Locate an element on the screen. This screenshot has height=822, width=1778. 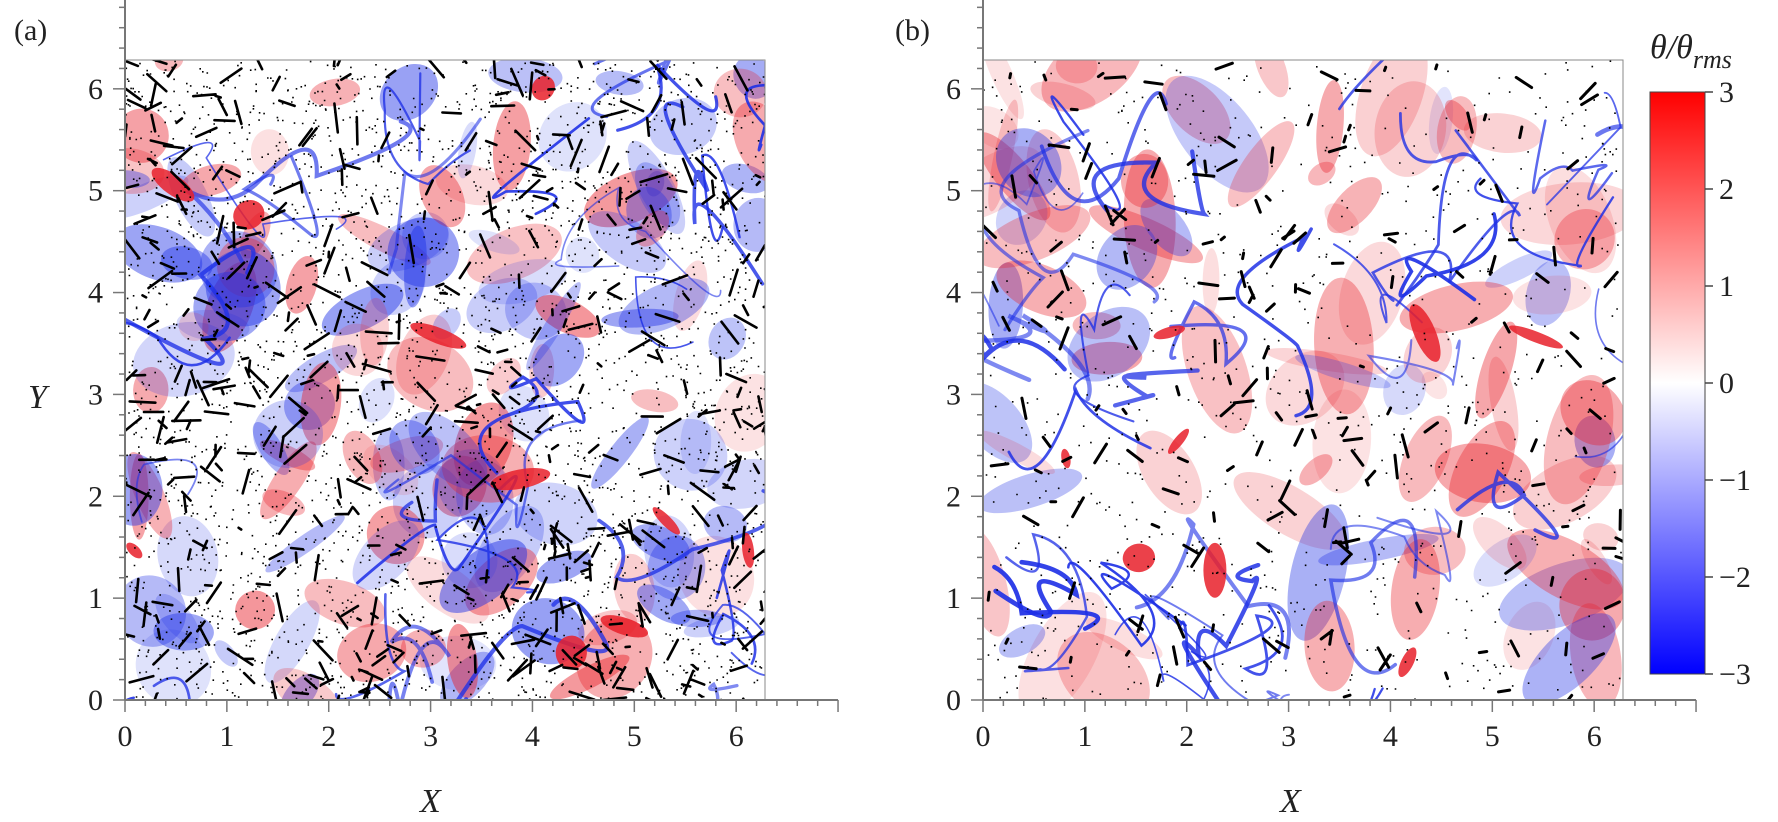
colorbar-tick-label: 0 is located at coordinates (1726, 383).